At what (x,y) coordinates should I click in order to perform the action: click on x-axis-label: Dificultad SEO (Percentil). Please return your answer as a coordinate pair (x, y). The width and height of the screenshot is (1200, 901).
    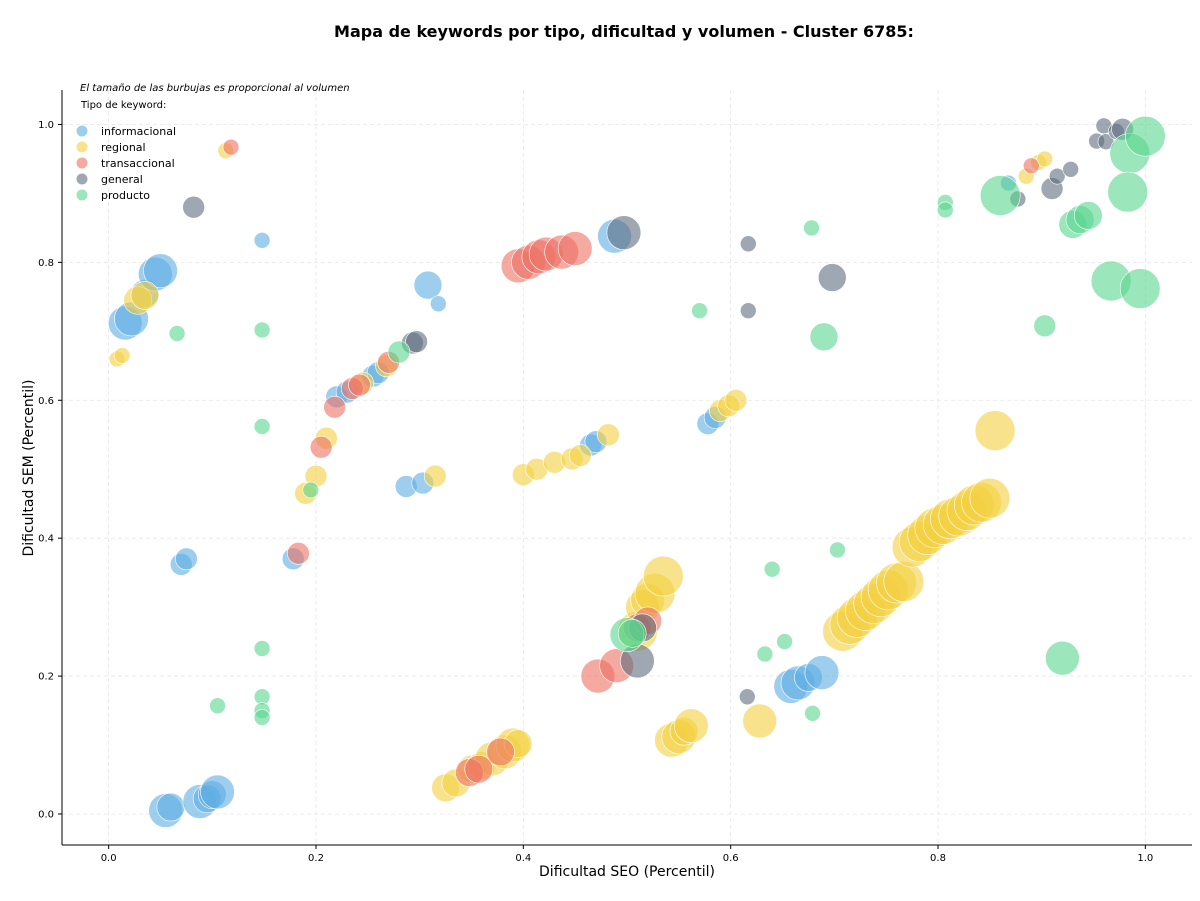
    Looking at the image, I should click on (627, 872).